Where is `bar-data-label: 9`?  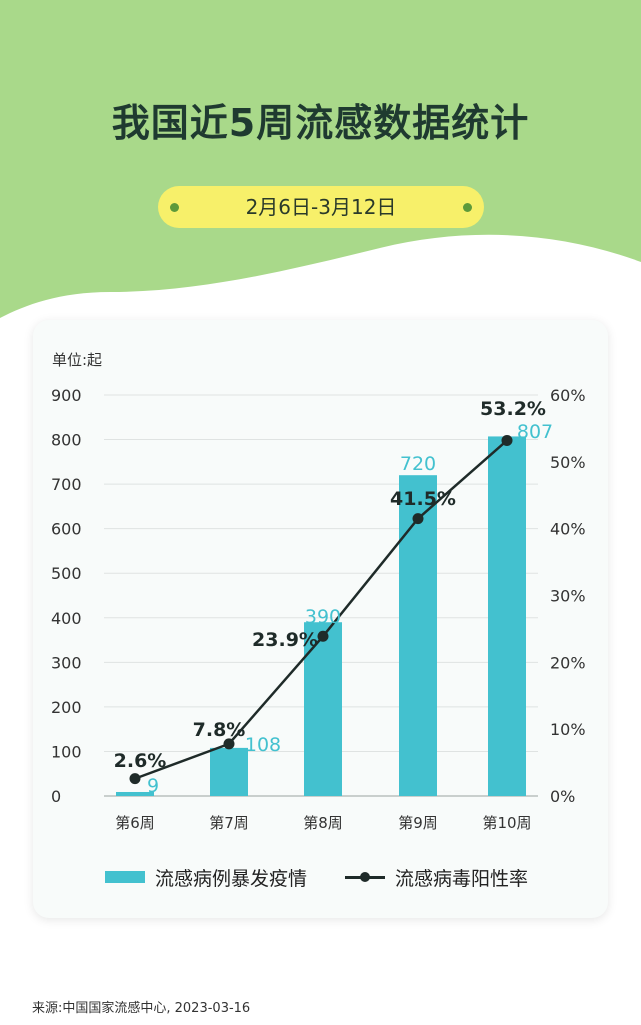
bar-data-label: 9 is located at coordinates (153, 786).